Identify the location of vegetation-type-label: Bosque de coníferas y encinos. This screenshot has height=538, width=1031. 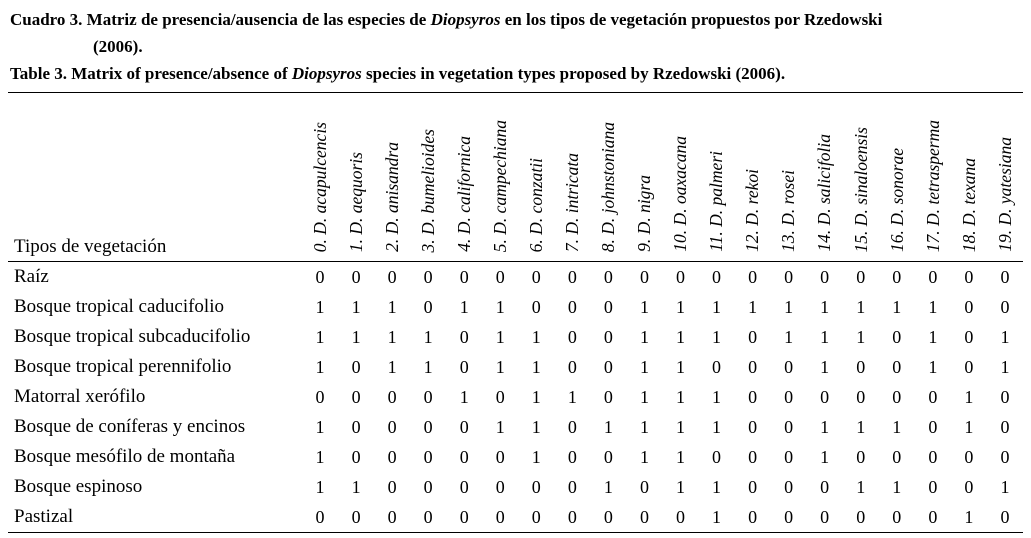
(130, 426).